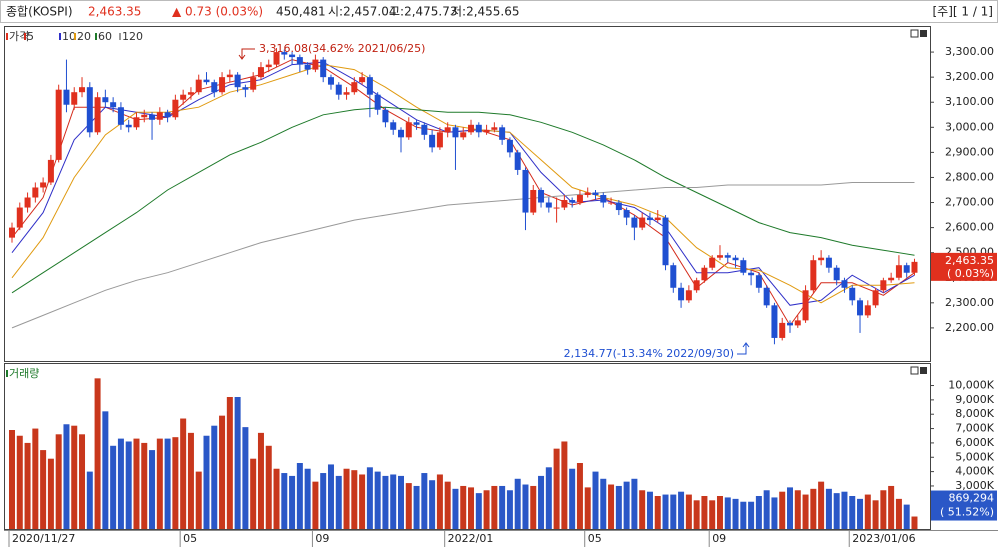 This screenshot has height=547, width=998. Describe the element at coordinates (974, 413) in the screenshot. I see `y-tick-label: 8,000K` at that location.